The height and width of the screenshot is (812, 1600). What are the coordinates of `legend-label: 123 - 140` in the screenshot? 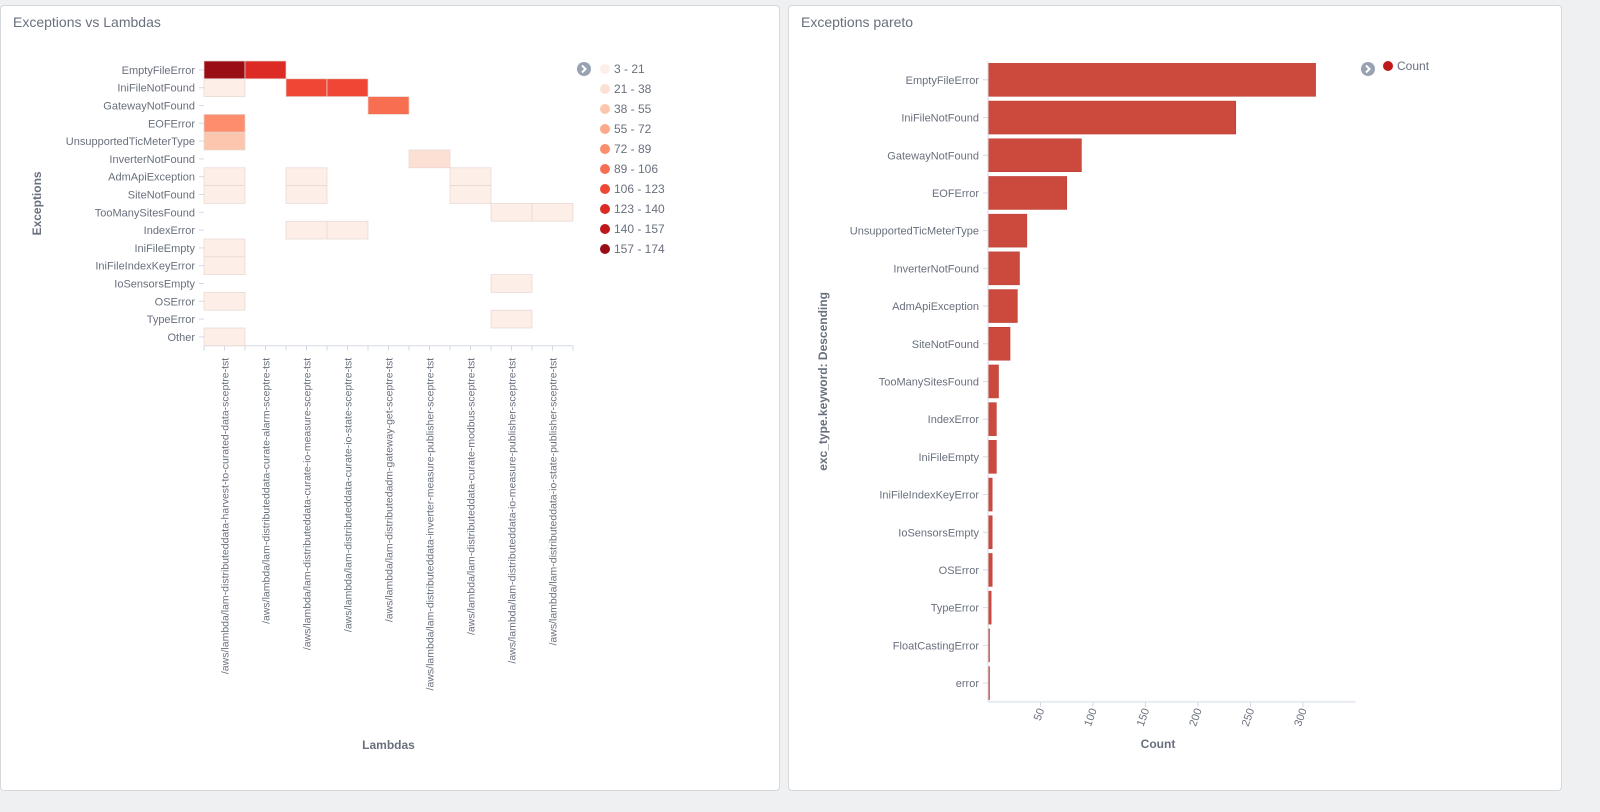 It's located at (639, 209).